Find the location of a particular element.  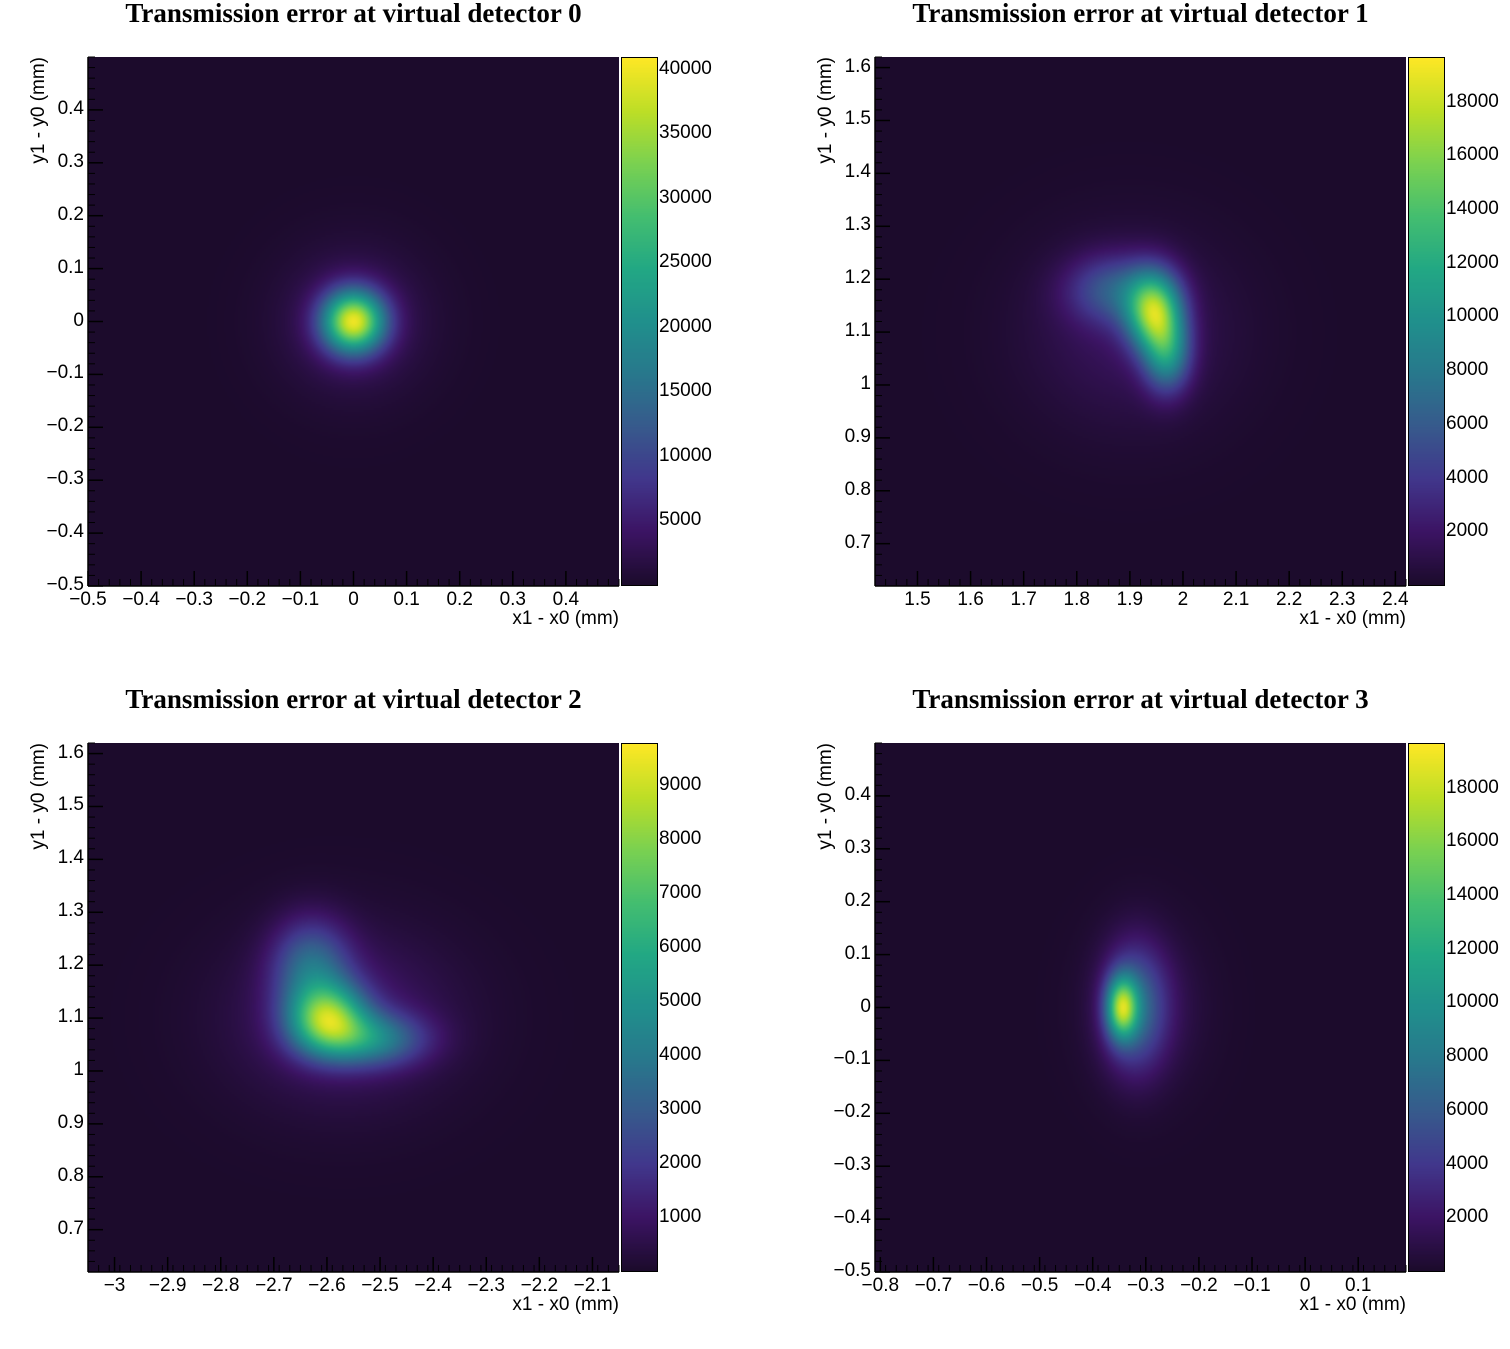

colorbar-tick-label: 6000 is located at coordinates (1467, 1109).